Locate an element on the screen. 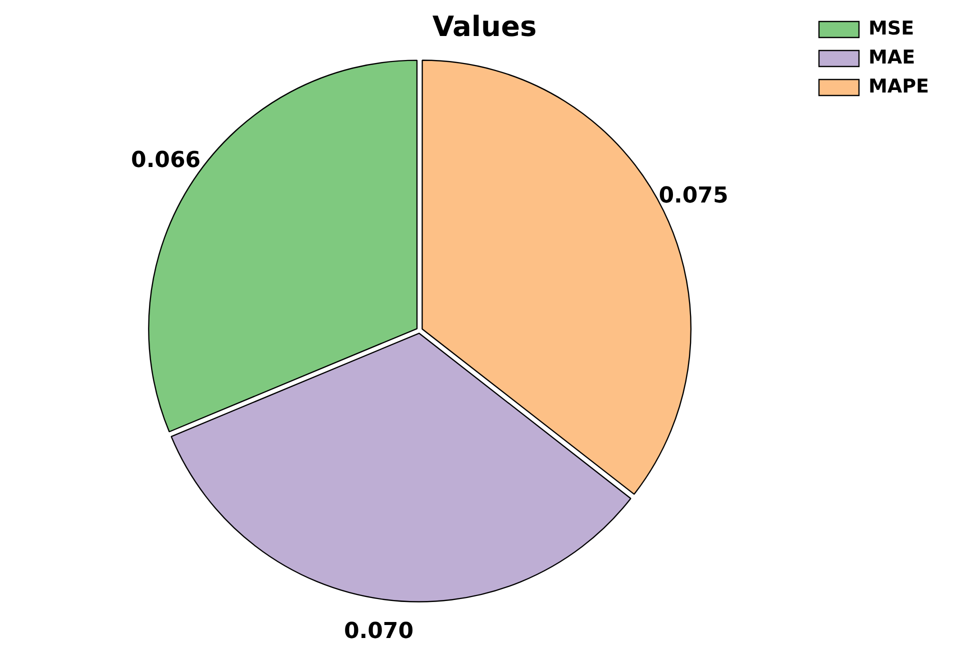 This screenshot has width=959, height=650. data-label: 0.066 is located at coordinates (166, 160).